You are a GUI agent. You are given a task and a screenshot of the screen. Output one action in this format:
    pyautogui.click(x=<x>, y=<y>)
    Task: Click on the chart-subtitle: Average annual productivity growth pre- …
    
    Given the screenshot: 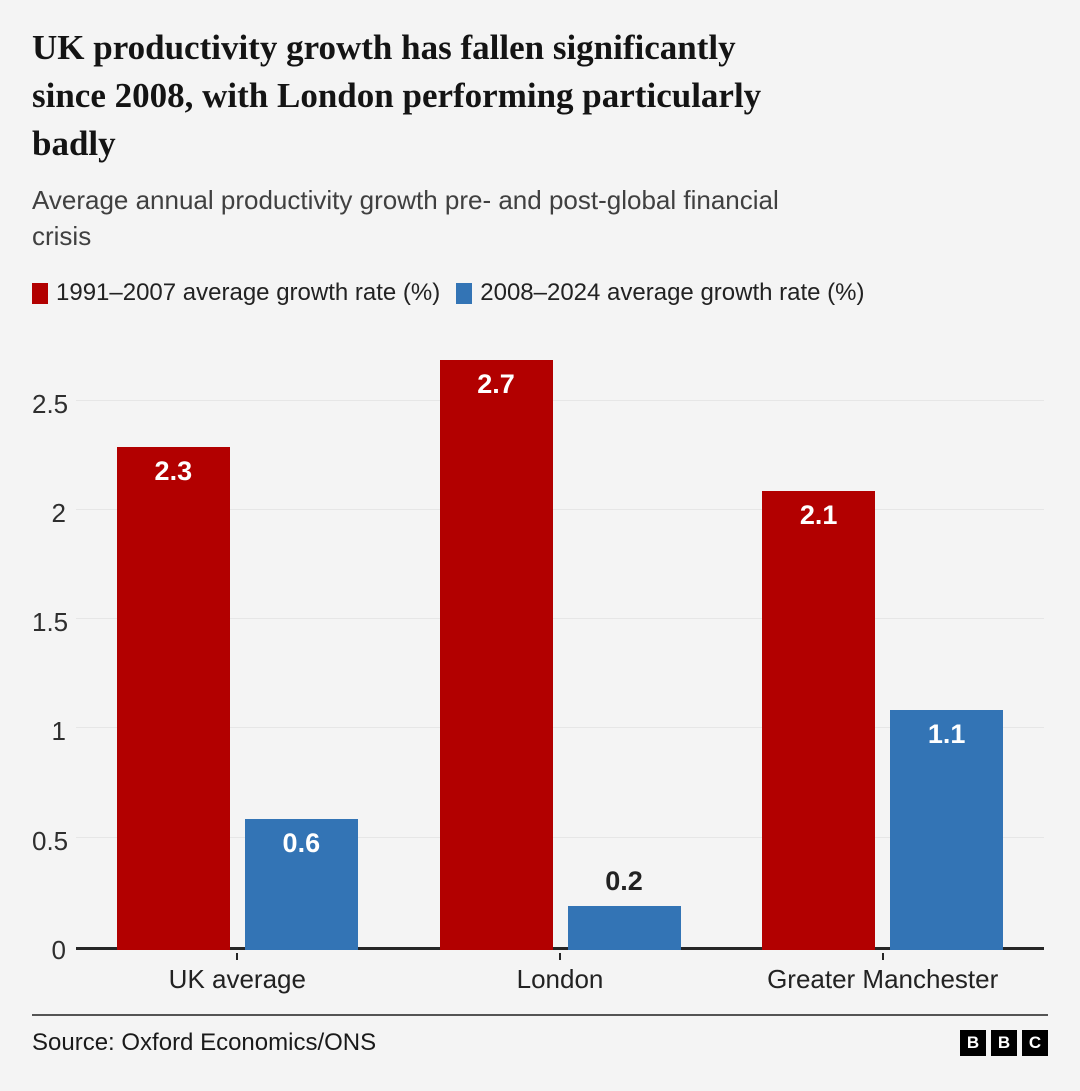 What is the action you would take?
    pyautogui.click(x=540, y=218)
    